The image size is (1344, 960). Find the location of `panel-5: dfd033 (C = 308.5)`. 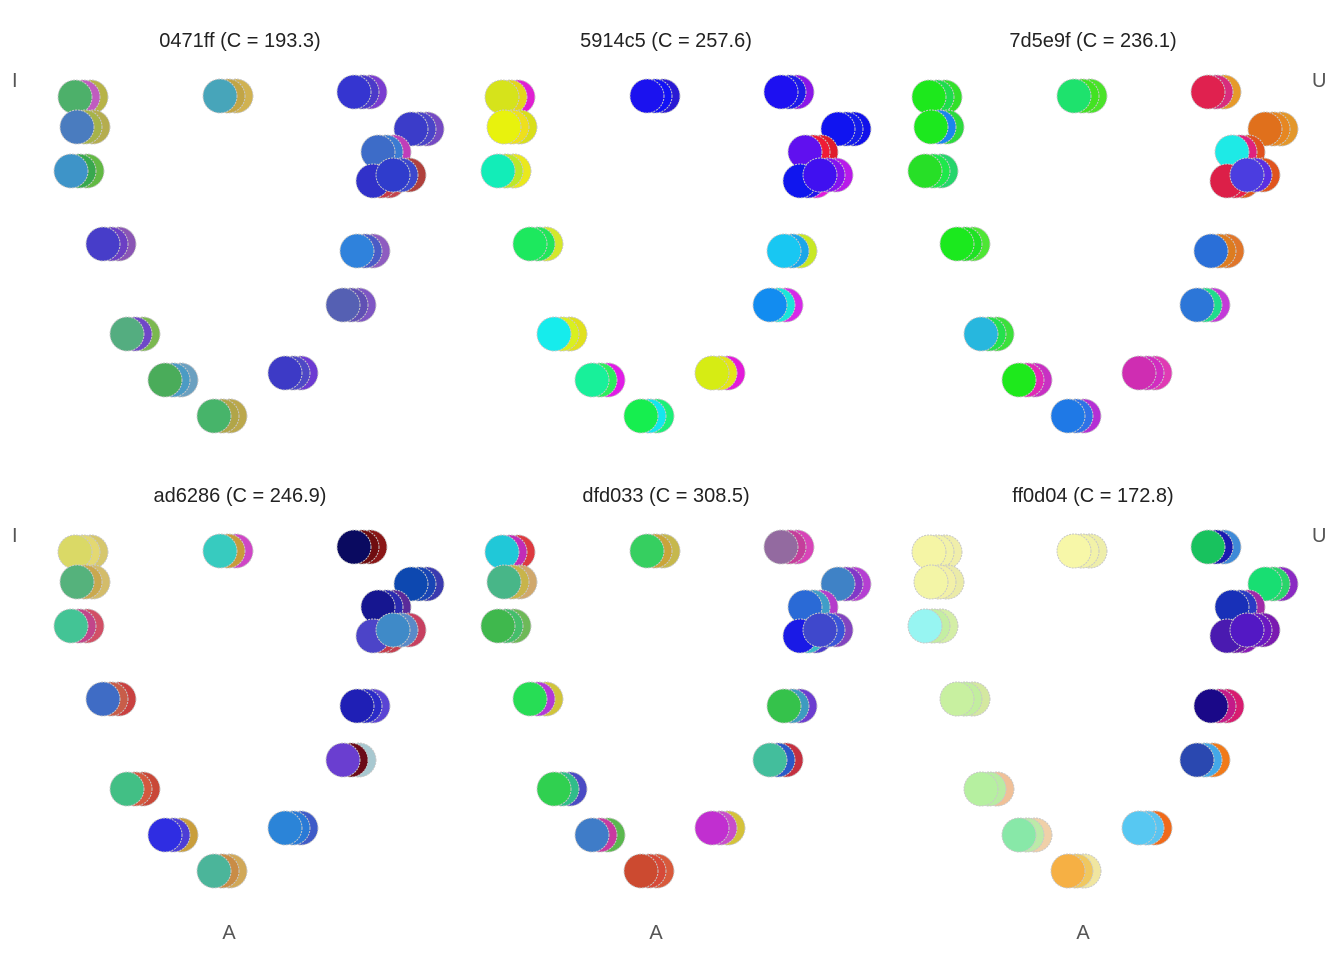

panel-5: dfd033 (C = 308.5) is located at coordinates (676, 687).